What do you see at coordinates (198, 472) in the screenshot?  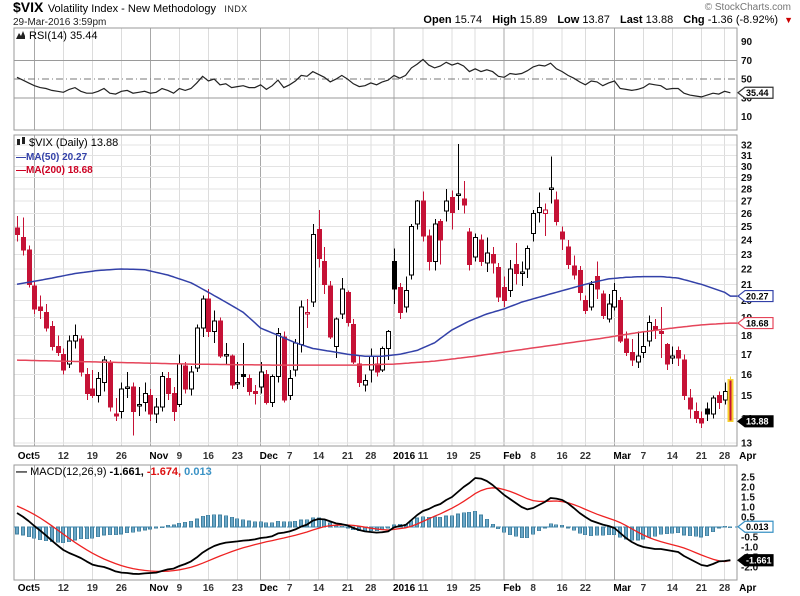 I see `macd-hist-value: 0.013` at bounding box center [198, 472].